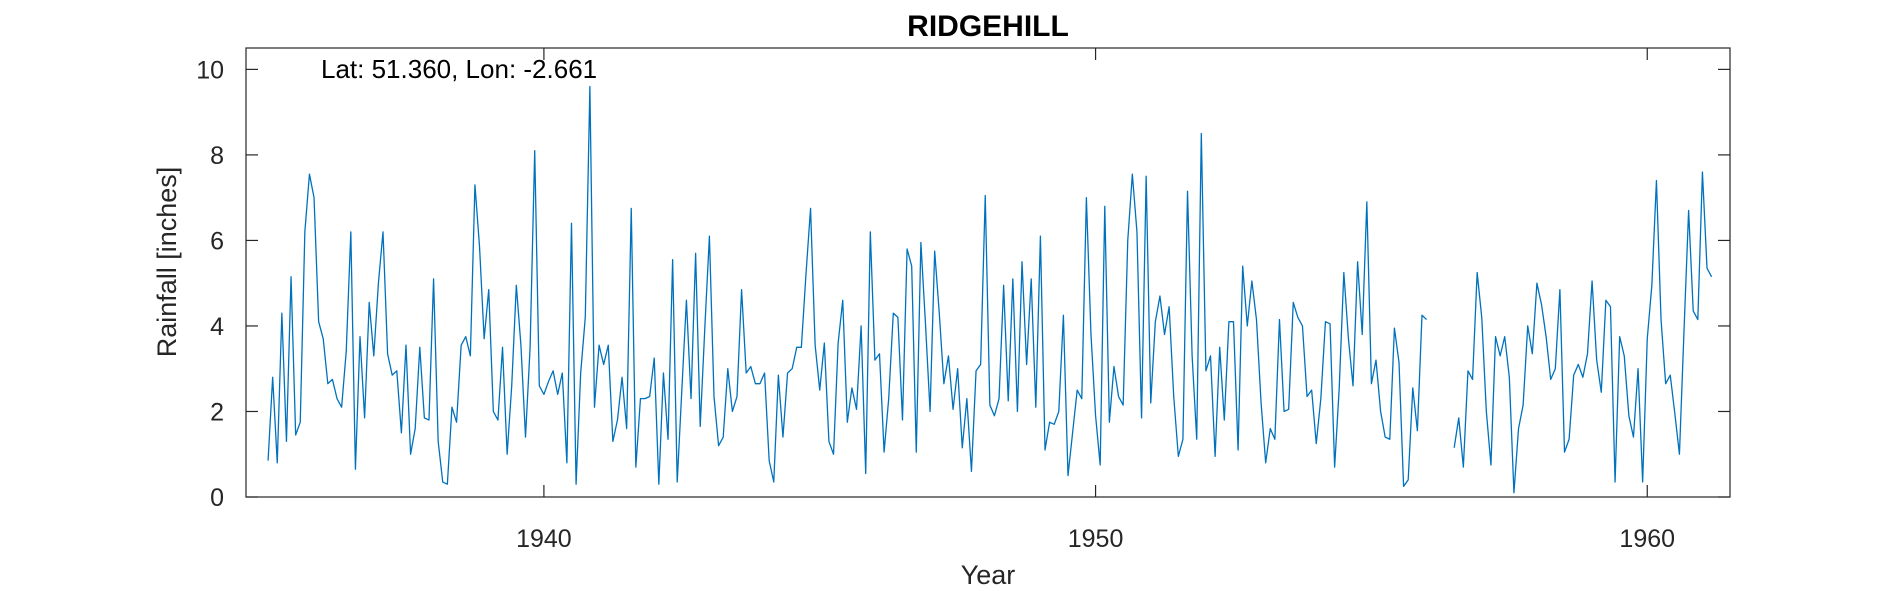  What do you see at coordinates (210, 70) in the screenshot?
I see `y-tick-label: 10` at bounding box center [210, 70].